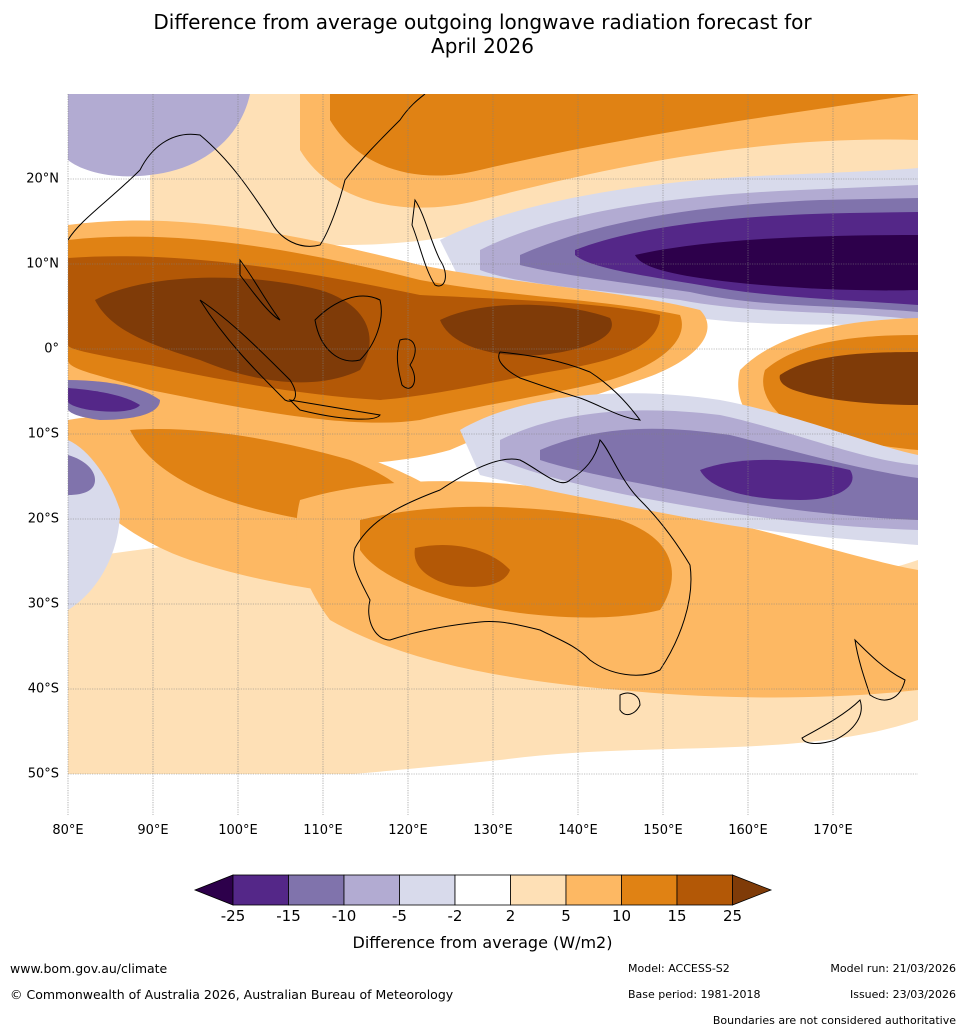 The height and width of the screenshot is (1035, 965). Describe the element at coordinates (621, 916) in the screenshot. I see `colorbar-tick-label: 10` at that location.